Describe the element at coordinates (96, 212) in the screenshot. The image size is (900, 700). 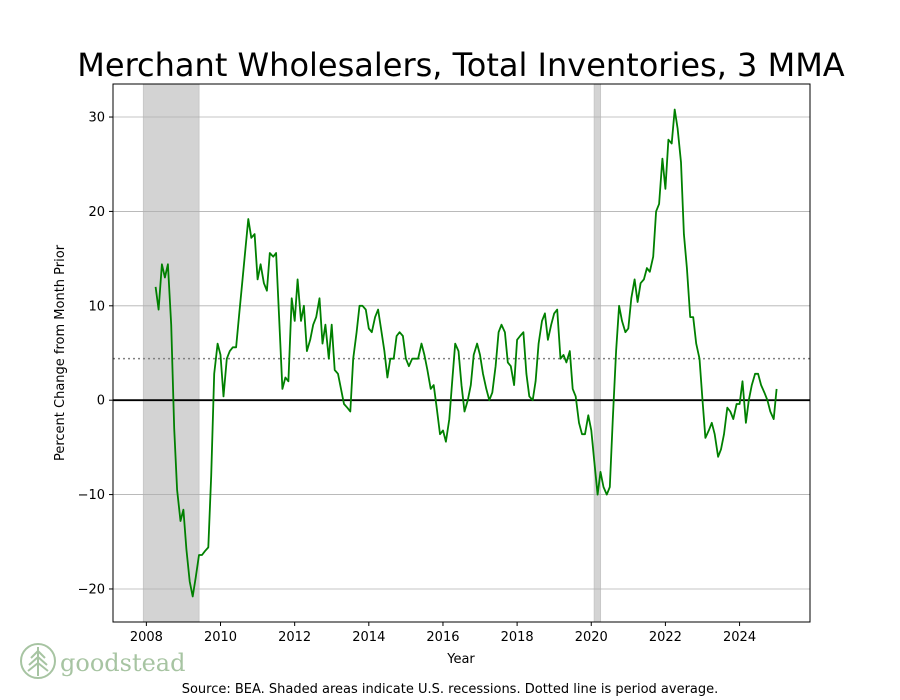
I see `y-tick-label: 20` at that location.